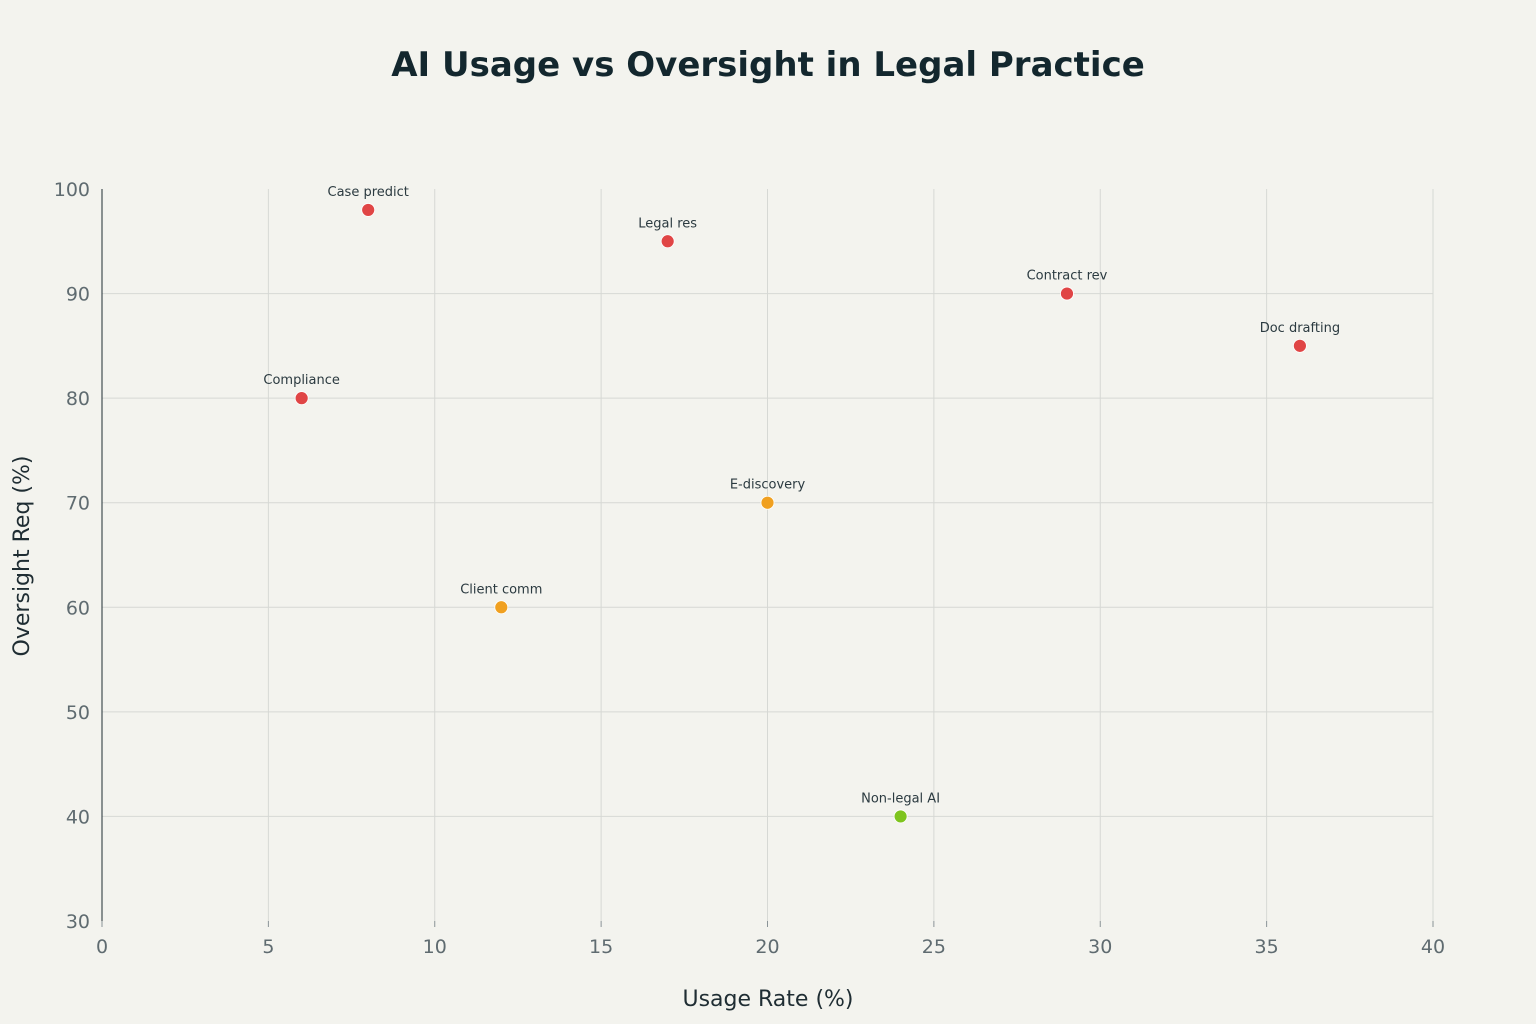  I want to click on data-point-label: Client comm, so click(501, 589).